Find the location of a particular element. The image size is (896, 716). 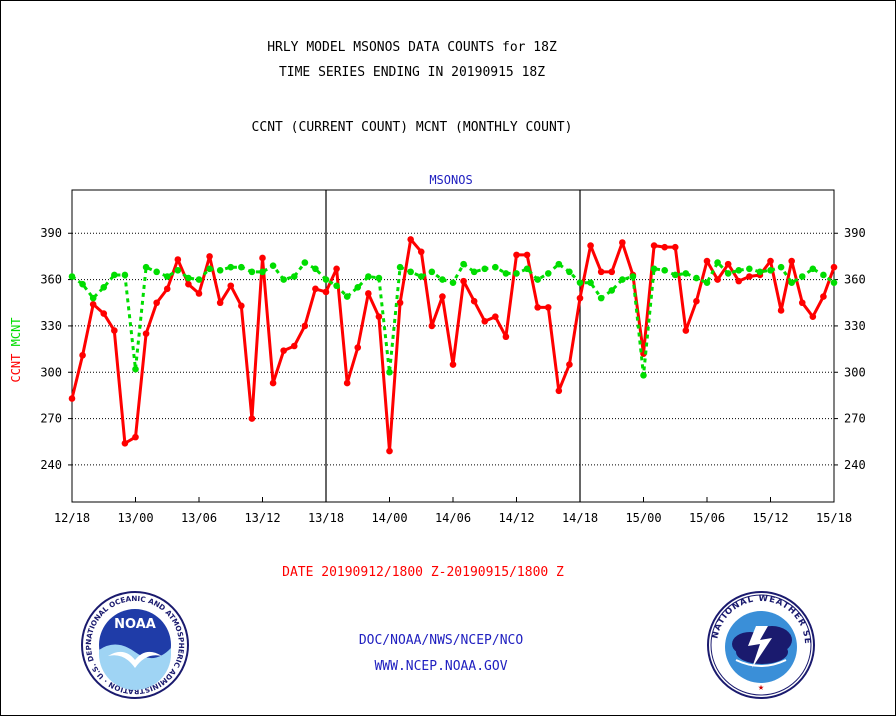

nws-logo: NATIONAL WEATHER SERVICE ★ is located at coordinates (760, 644).